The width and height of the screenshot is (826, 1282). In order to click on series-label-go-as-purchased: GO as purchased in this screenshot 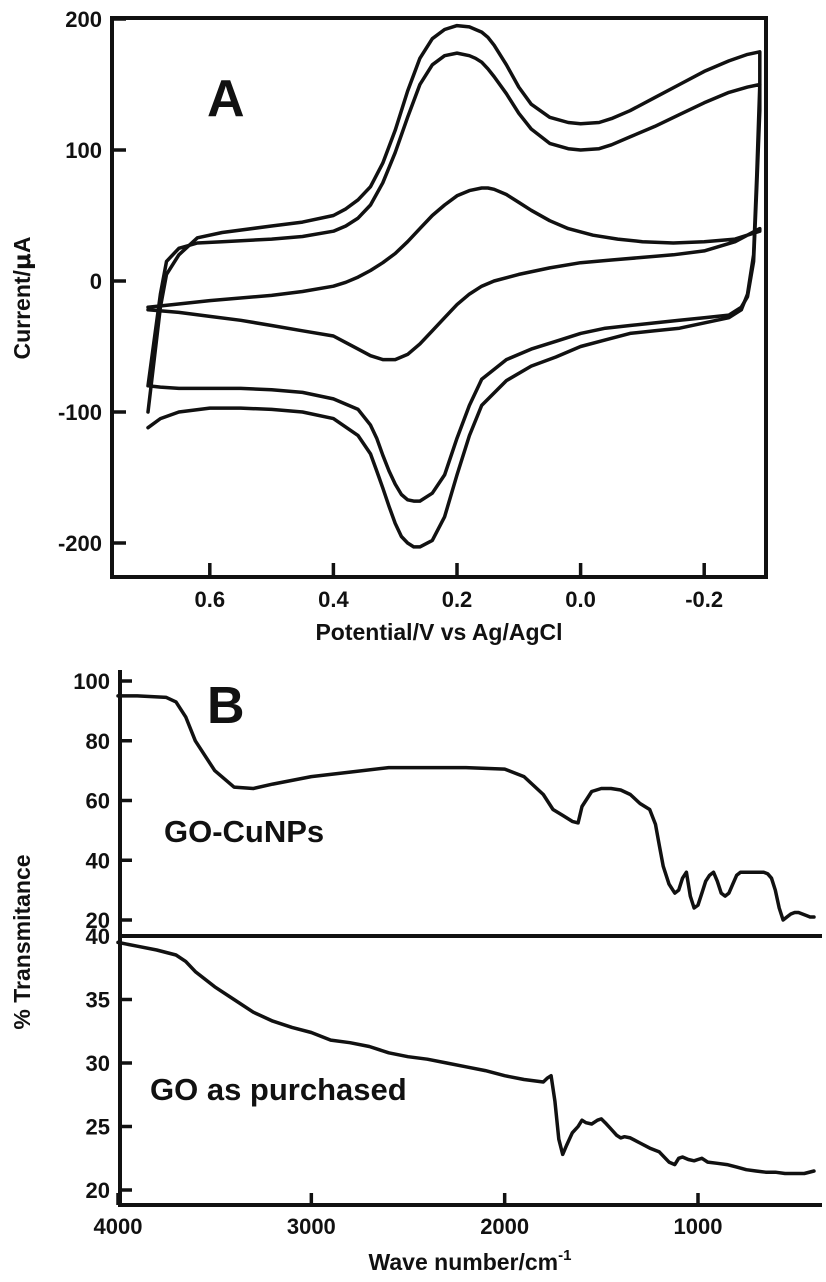, I will do `click(278, 1089)`.